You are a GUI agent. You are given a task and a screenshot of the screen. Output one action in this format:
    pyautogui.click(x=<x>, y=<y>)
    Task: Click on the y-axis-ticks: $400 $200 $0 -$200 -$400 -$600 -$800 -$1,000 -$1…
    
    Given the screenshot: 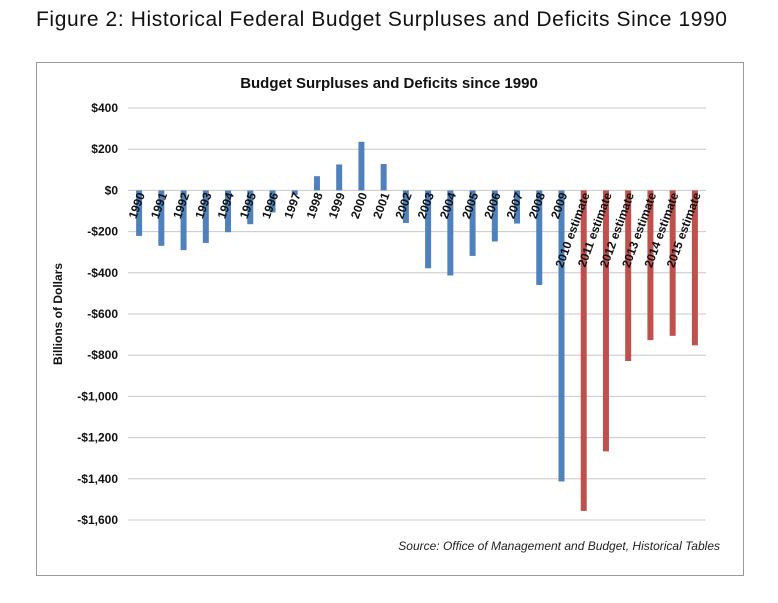 What is the action you would take?
    pyautogui.click(x=97, y=314)
    